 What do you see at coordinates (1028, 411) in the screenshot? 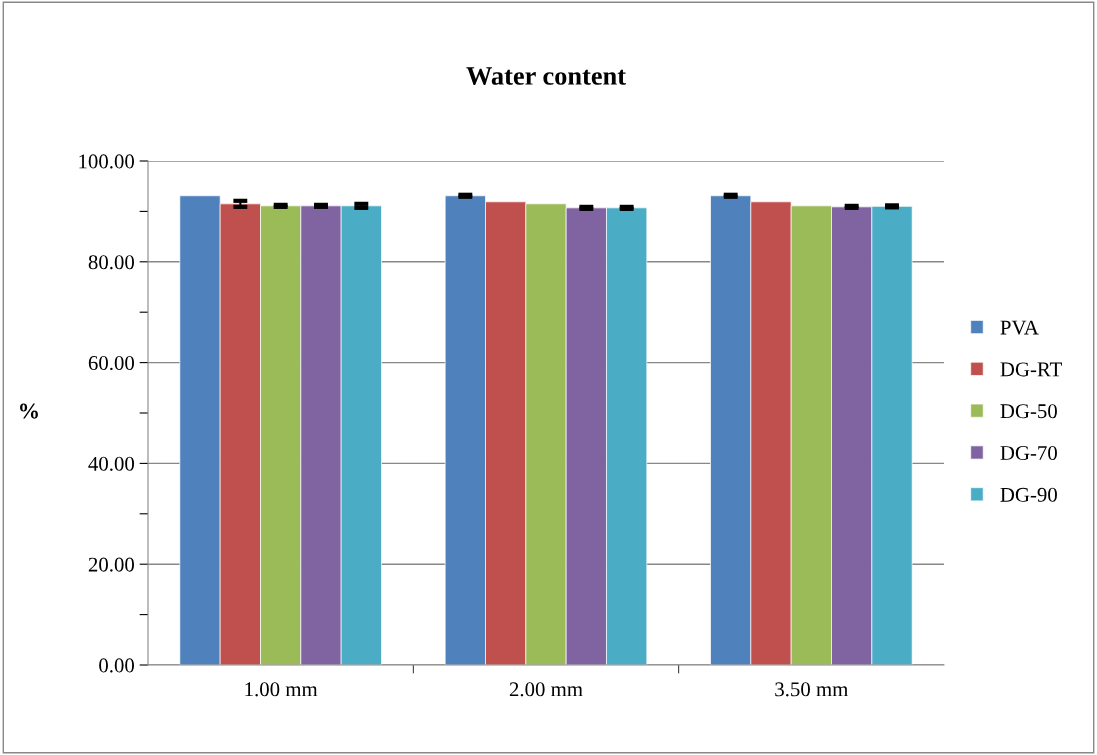
I see `legend-label: DG-50` at bounding box center [1028, 411].